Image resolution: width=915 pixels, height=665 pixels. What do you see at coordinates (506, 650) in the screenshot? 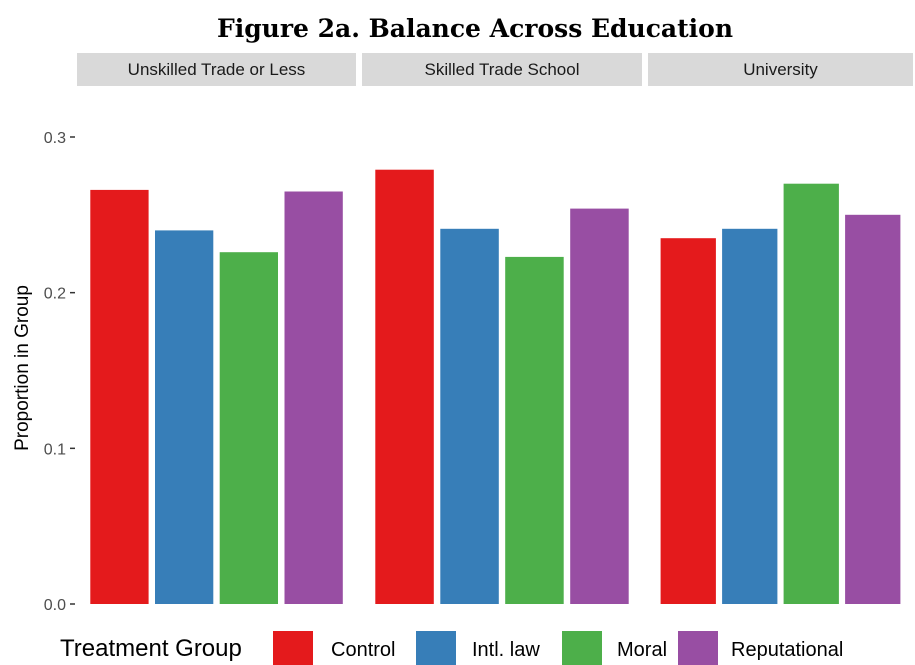
I see `legend-label-intl-law: Intl. law` at bounding box center [506, 650].